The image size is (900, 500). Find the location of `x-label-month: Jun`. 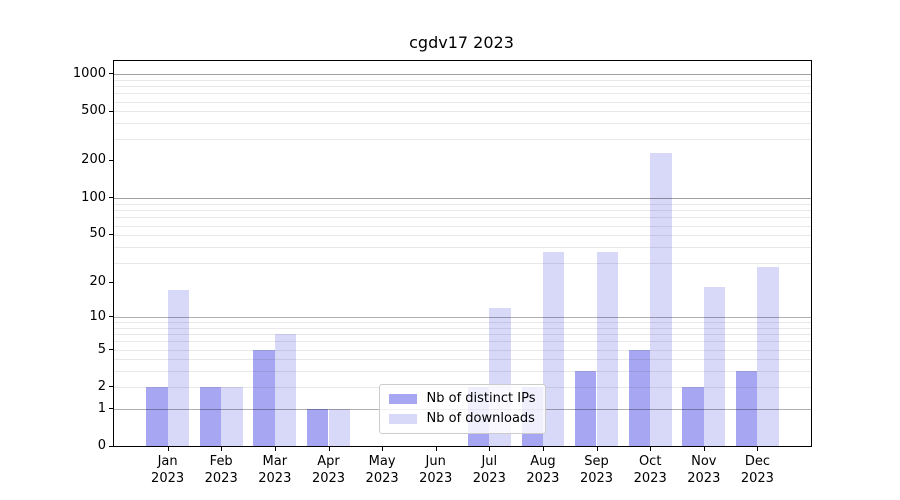

x-label-month: Jun is located at coordinates (435, 461).